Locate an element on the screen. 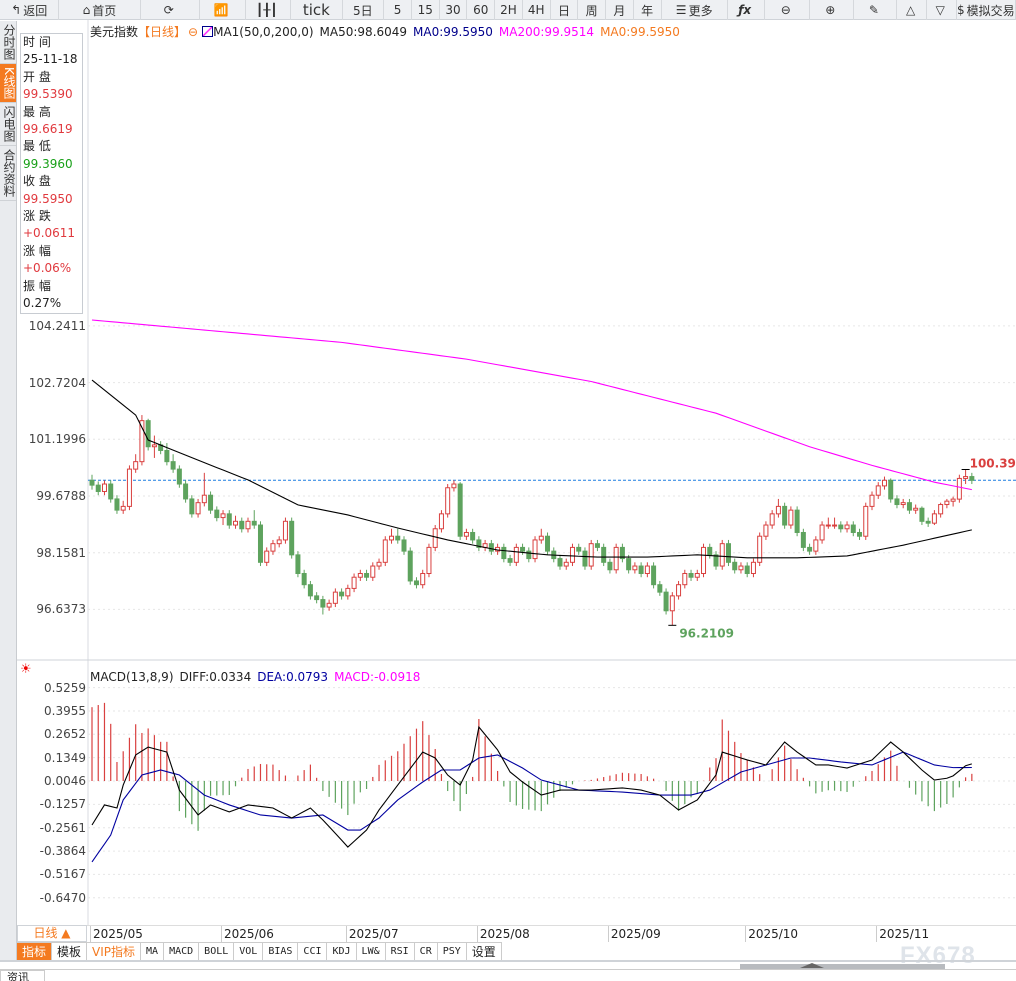 The image size is (1016, 981). triangle-up-icon: △ is located at coordinates (910, 10).